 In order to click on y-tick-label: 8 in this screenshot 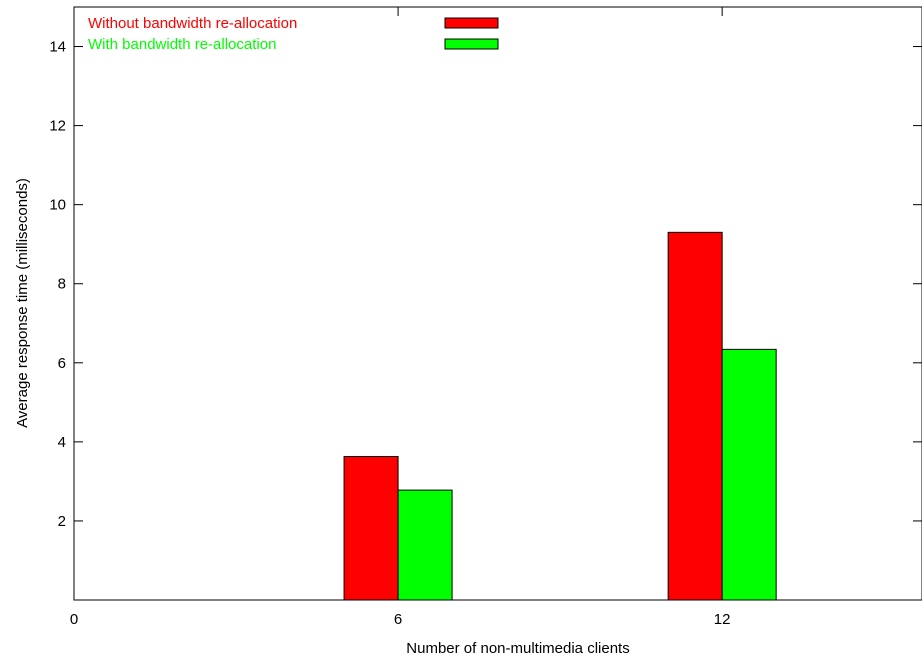, I will do `click(62, 284)`.